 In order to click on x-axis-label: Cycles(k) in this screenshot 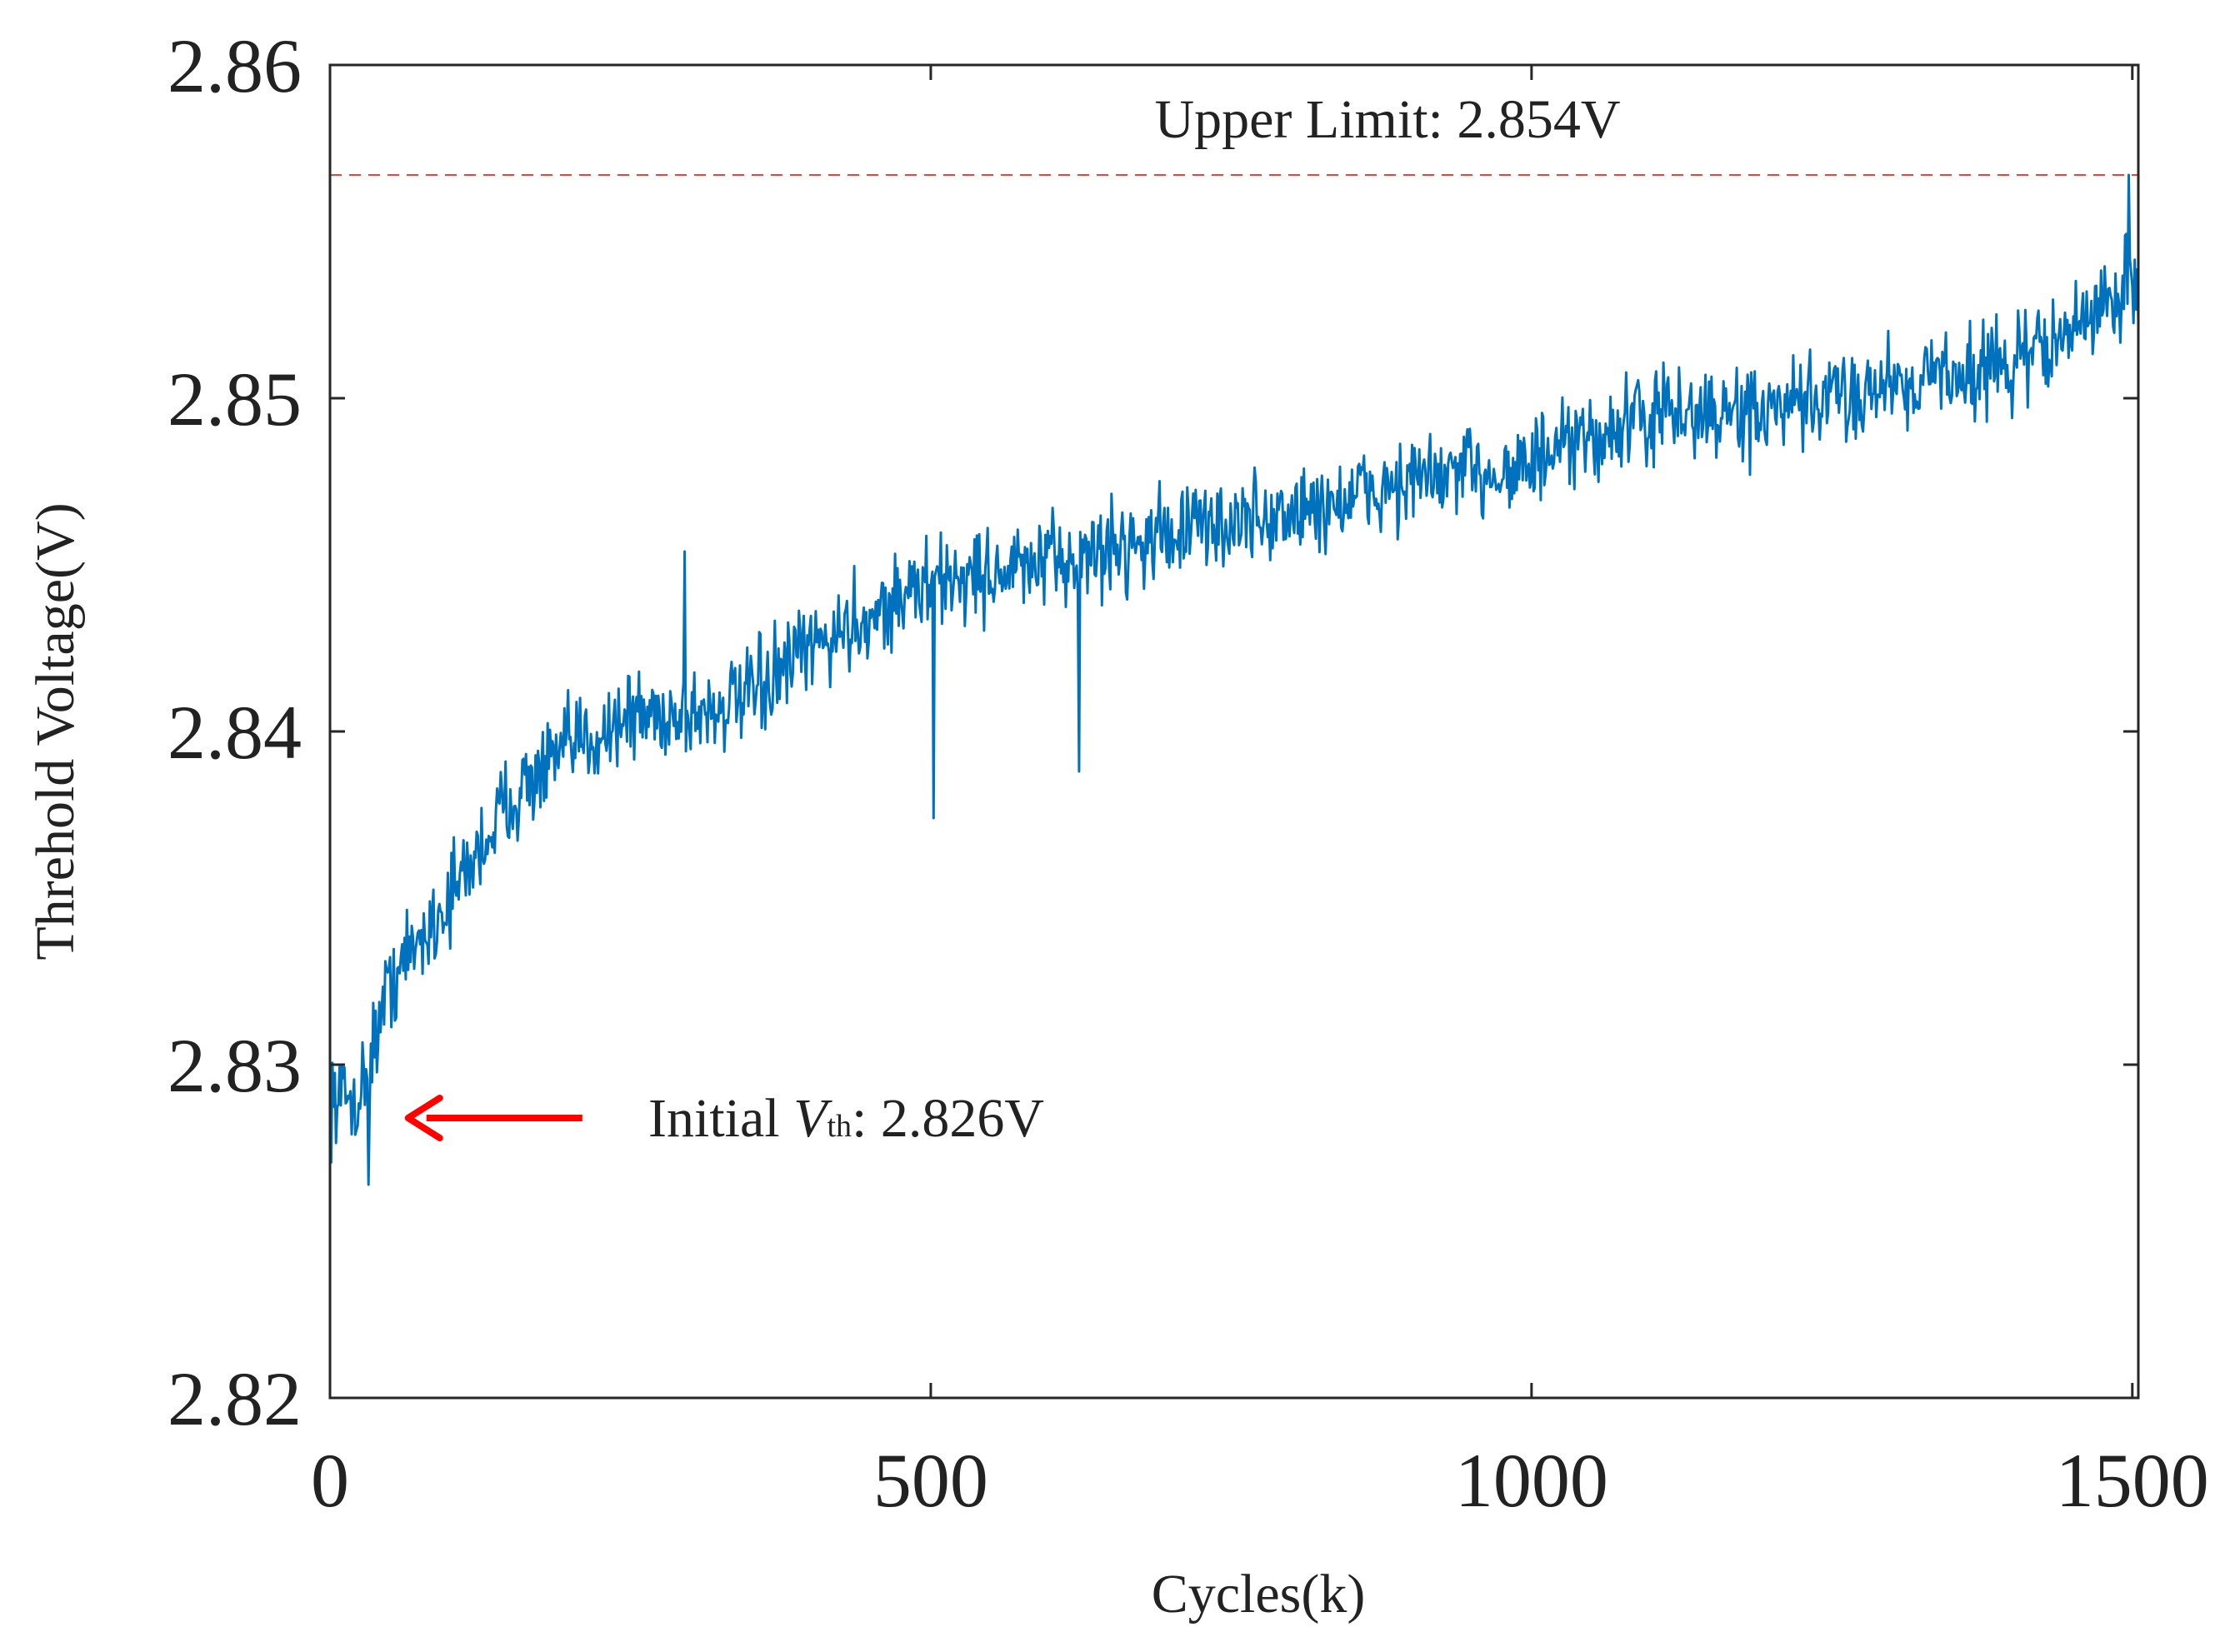, I will do `click(1259, 1594)`.